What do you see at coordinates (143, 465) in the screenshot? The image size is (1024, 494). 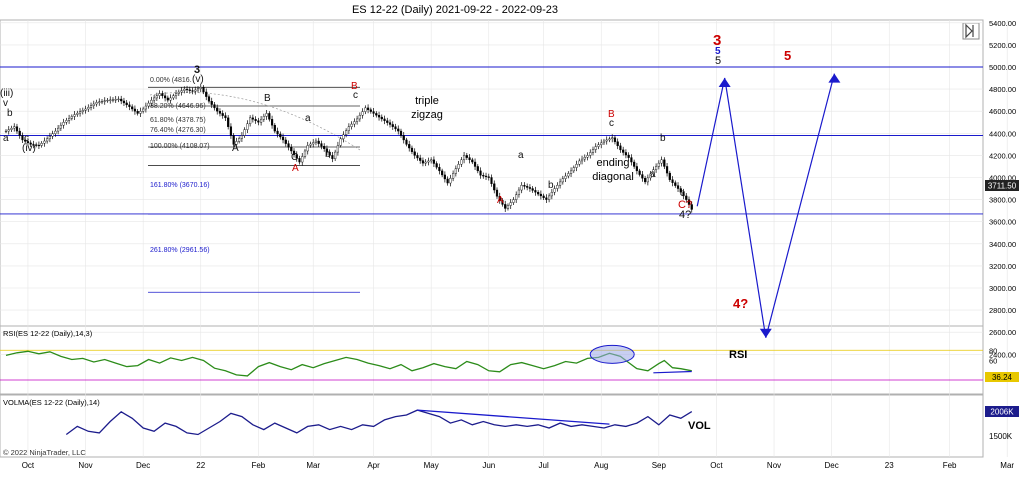 I see `time-tick-label: Dec` at bounding box center [143, 465].